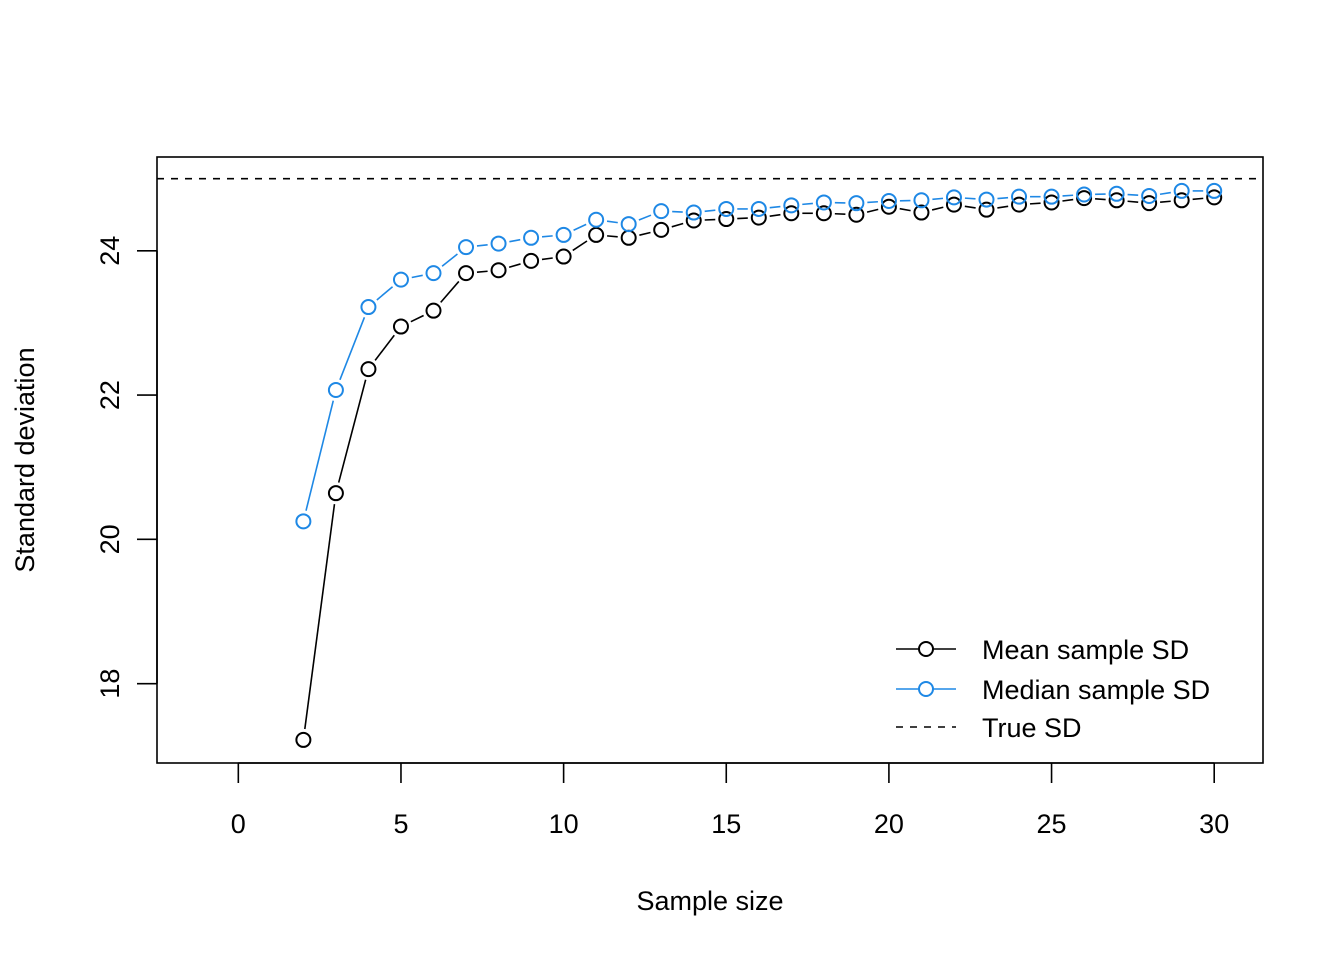 Image resolution: width=1344 pixels, height=960 pixels. I want to click on x-tick-label: 0, so click(238, 824).